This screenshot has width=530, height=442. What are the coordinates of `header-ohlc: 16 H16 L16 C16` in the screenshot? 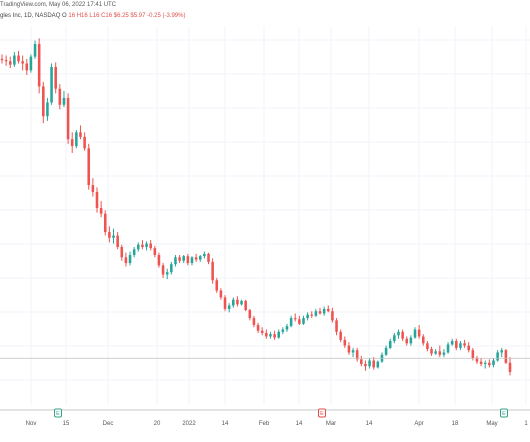 It's located at (90, 16).